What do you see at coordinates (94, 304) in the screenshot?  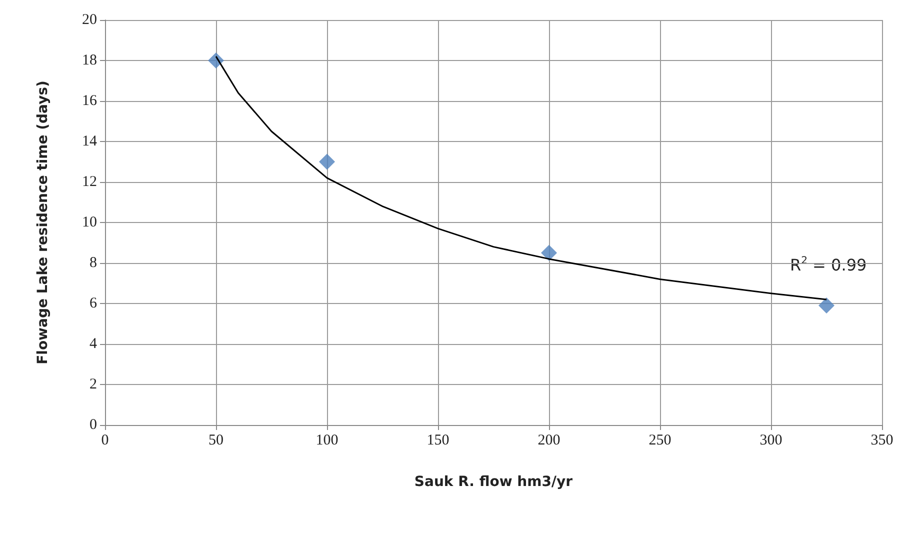 I see `y-tick-label: 6` at bounding box center [94, 304].